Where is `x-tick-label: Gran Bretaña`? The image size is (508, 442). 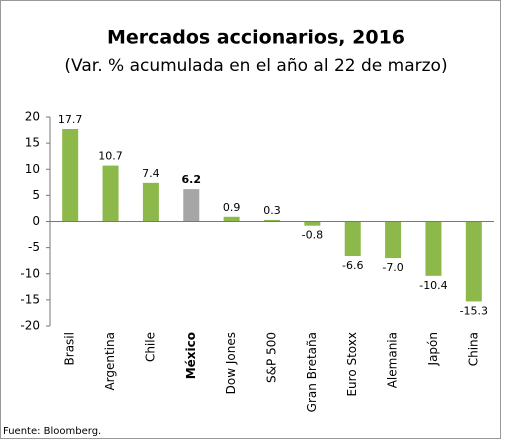
x-tick-label: Gran Bretaña is located at coordinates (312, 372).